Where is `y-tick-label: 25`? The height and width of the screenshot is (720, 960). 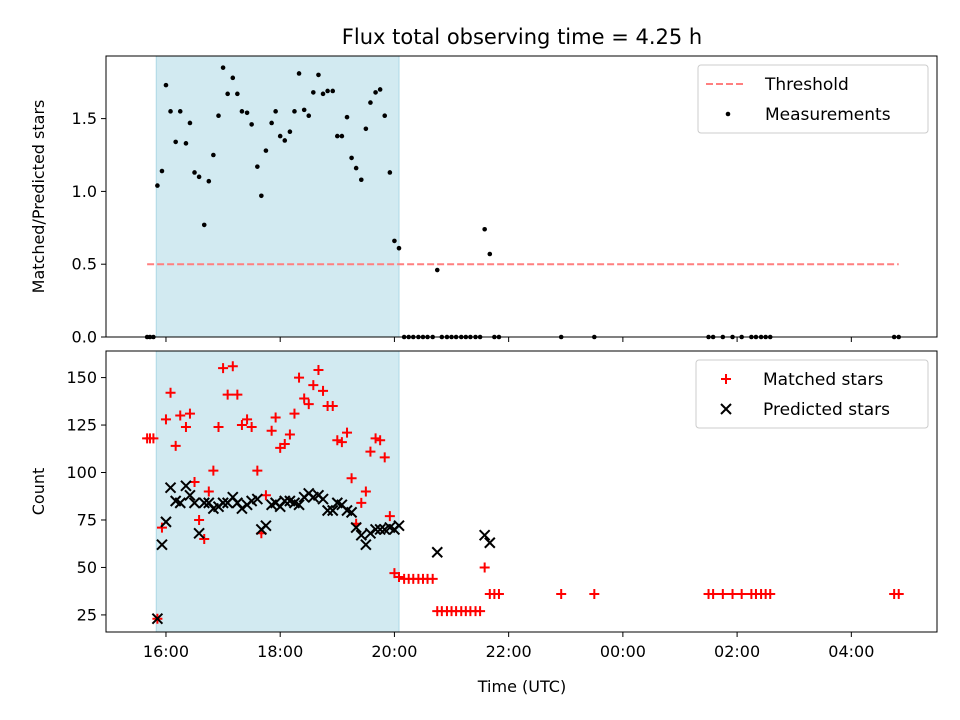 y-tick-label: 25 is located at coordinates (87, 614).